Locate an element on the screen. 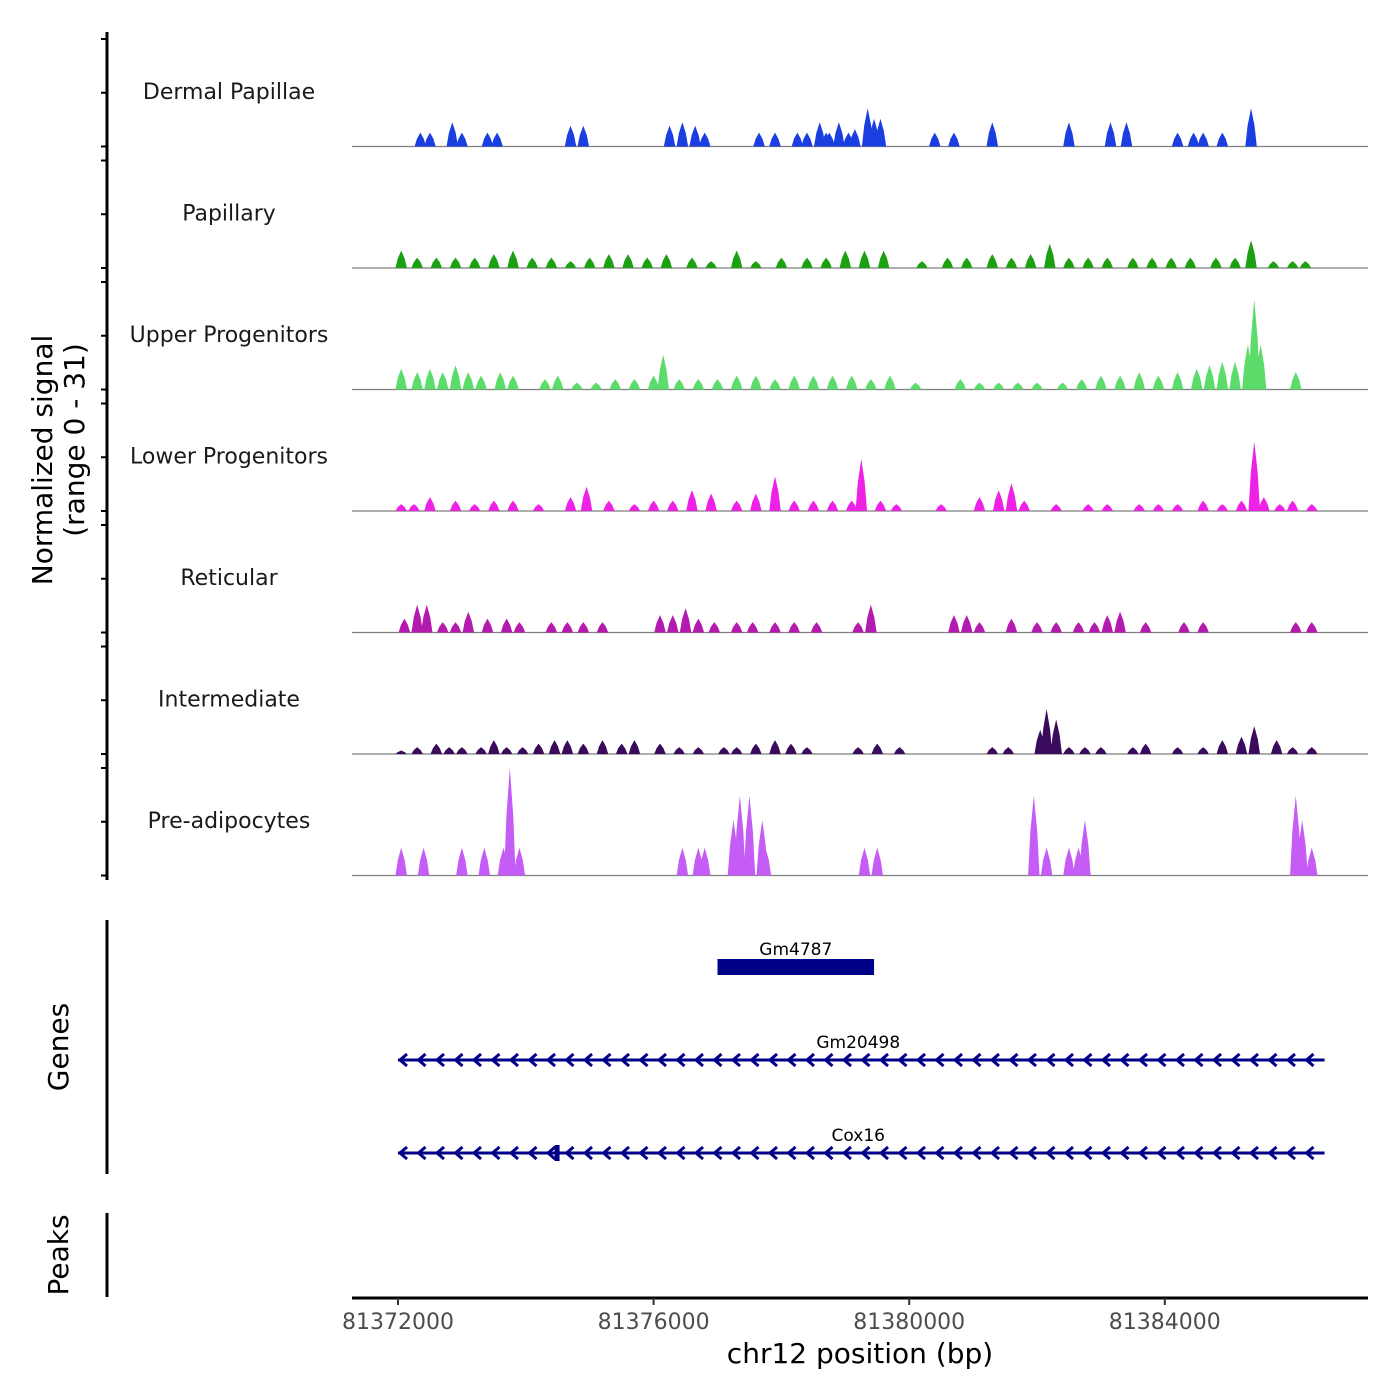 This screenshot has width=1400, height=1400. x-axis-ticks: 81372000 81376000 81380000 81384000 is located at coordinates (781, 1316).